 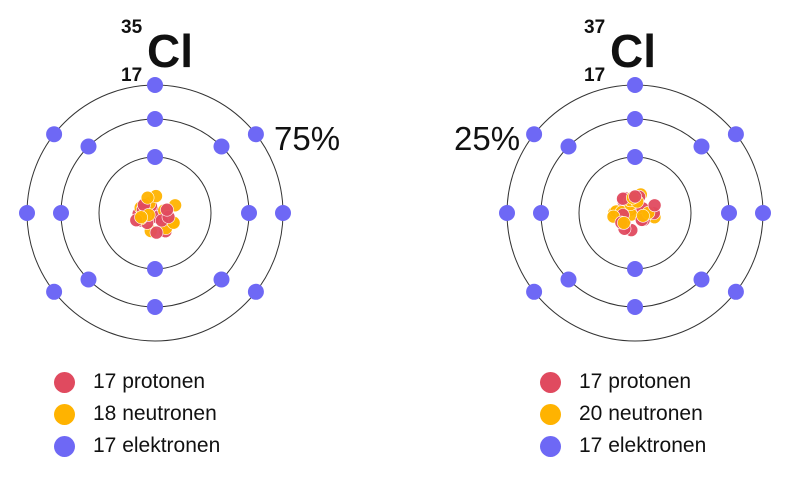 What do you see at coordinates (595, 27) in the screenshot?
I see `mass-number: 37` at bounding box center [595, 27].